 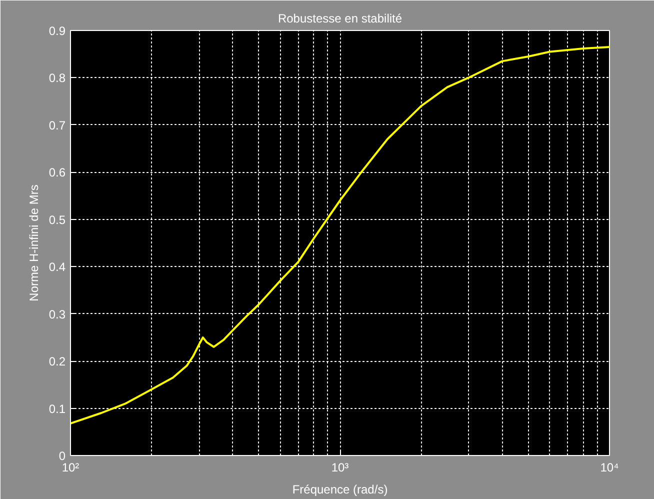 I want to click on y-tick-label: 0.1, so click(x=57, y=409).